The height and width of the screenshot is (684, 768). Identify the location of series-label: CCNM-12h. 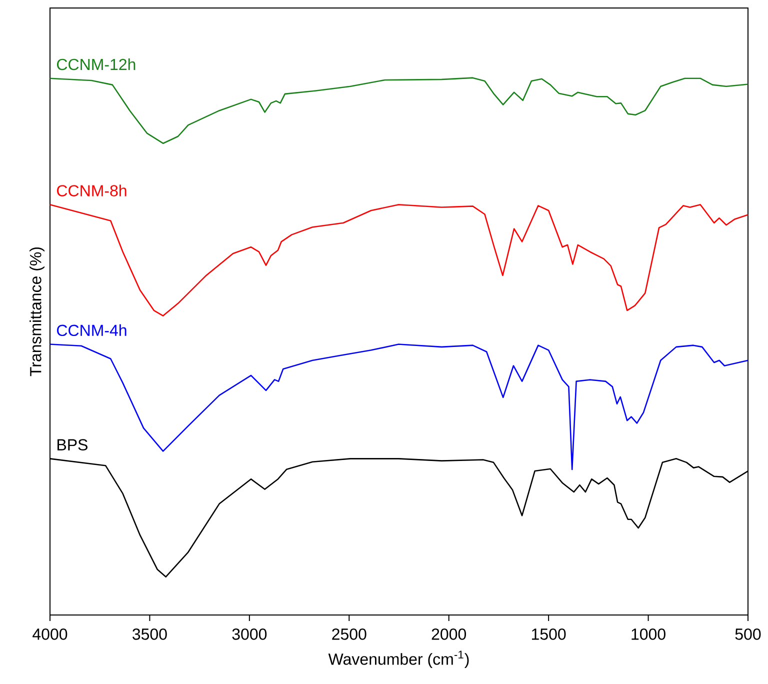
(96, 64).